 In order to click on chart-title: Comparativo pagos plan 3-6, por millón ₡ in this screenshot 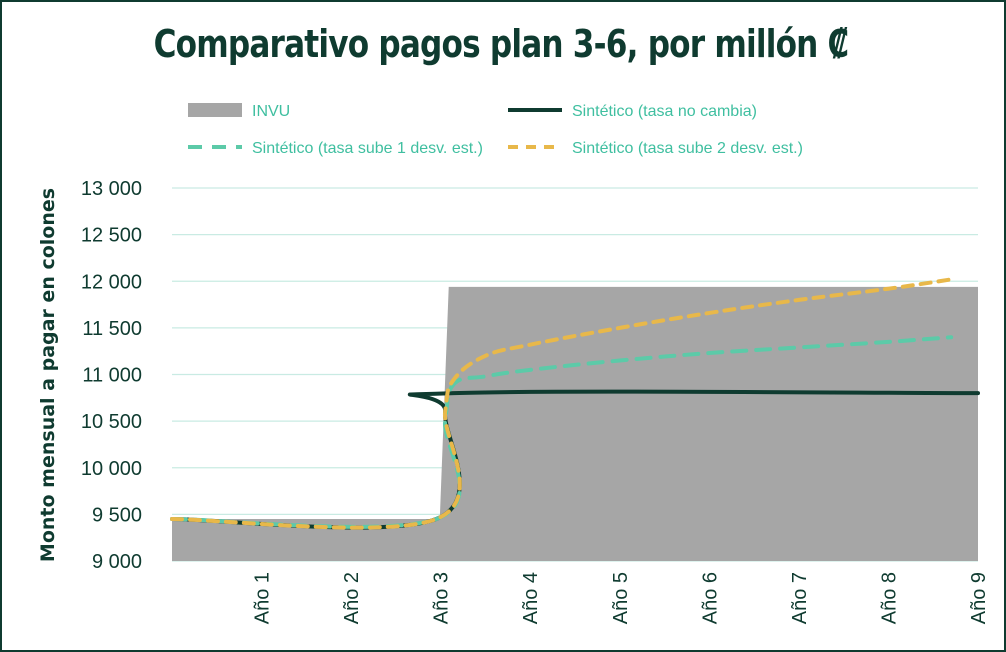, I will do `click(501, 44)`.